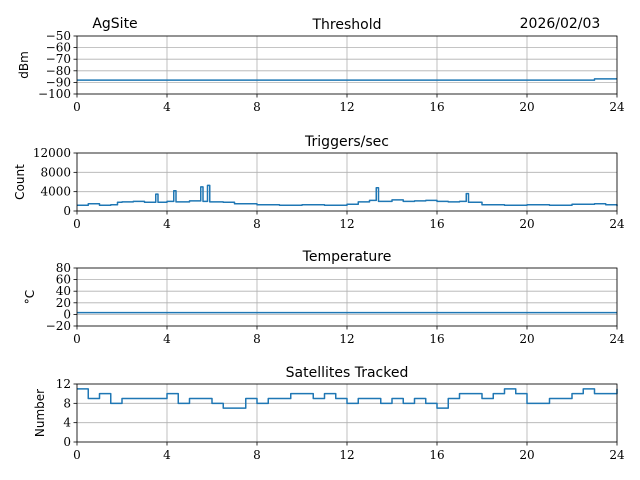 The width and height of the screenshot is (640, 480). I want to click on y-tick-label: 8000, so click(55, 172).